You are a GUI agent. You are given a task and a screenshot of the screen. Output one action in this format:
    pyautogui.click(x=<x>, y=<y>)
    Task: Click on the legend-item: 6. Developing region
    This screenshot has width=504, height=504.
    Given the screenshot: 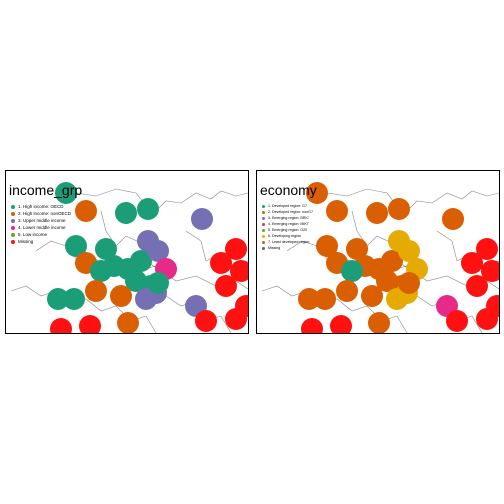 What is the action you would take?
    pyautogui.click(x=287, y=236)
    